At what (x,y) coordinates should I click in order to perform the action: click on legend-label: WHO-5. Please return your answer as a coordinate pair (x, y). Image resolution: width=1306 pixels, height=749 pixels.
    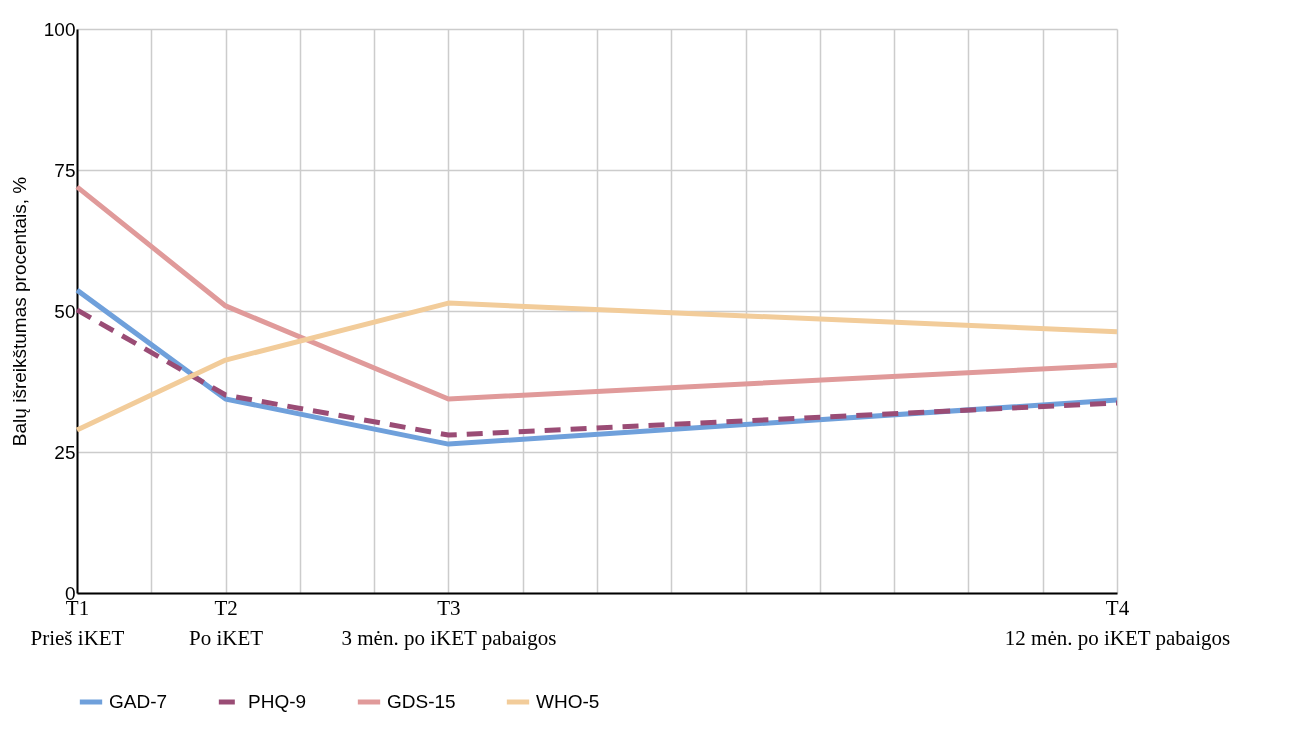
    Looking at the image, I should click on (568, 701).